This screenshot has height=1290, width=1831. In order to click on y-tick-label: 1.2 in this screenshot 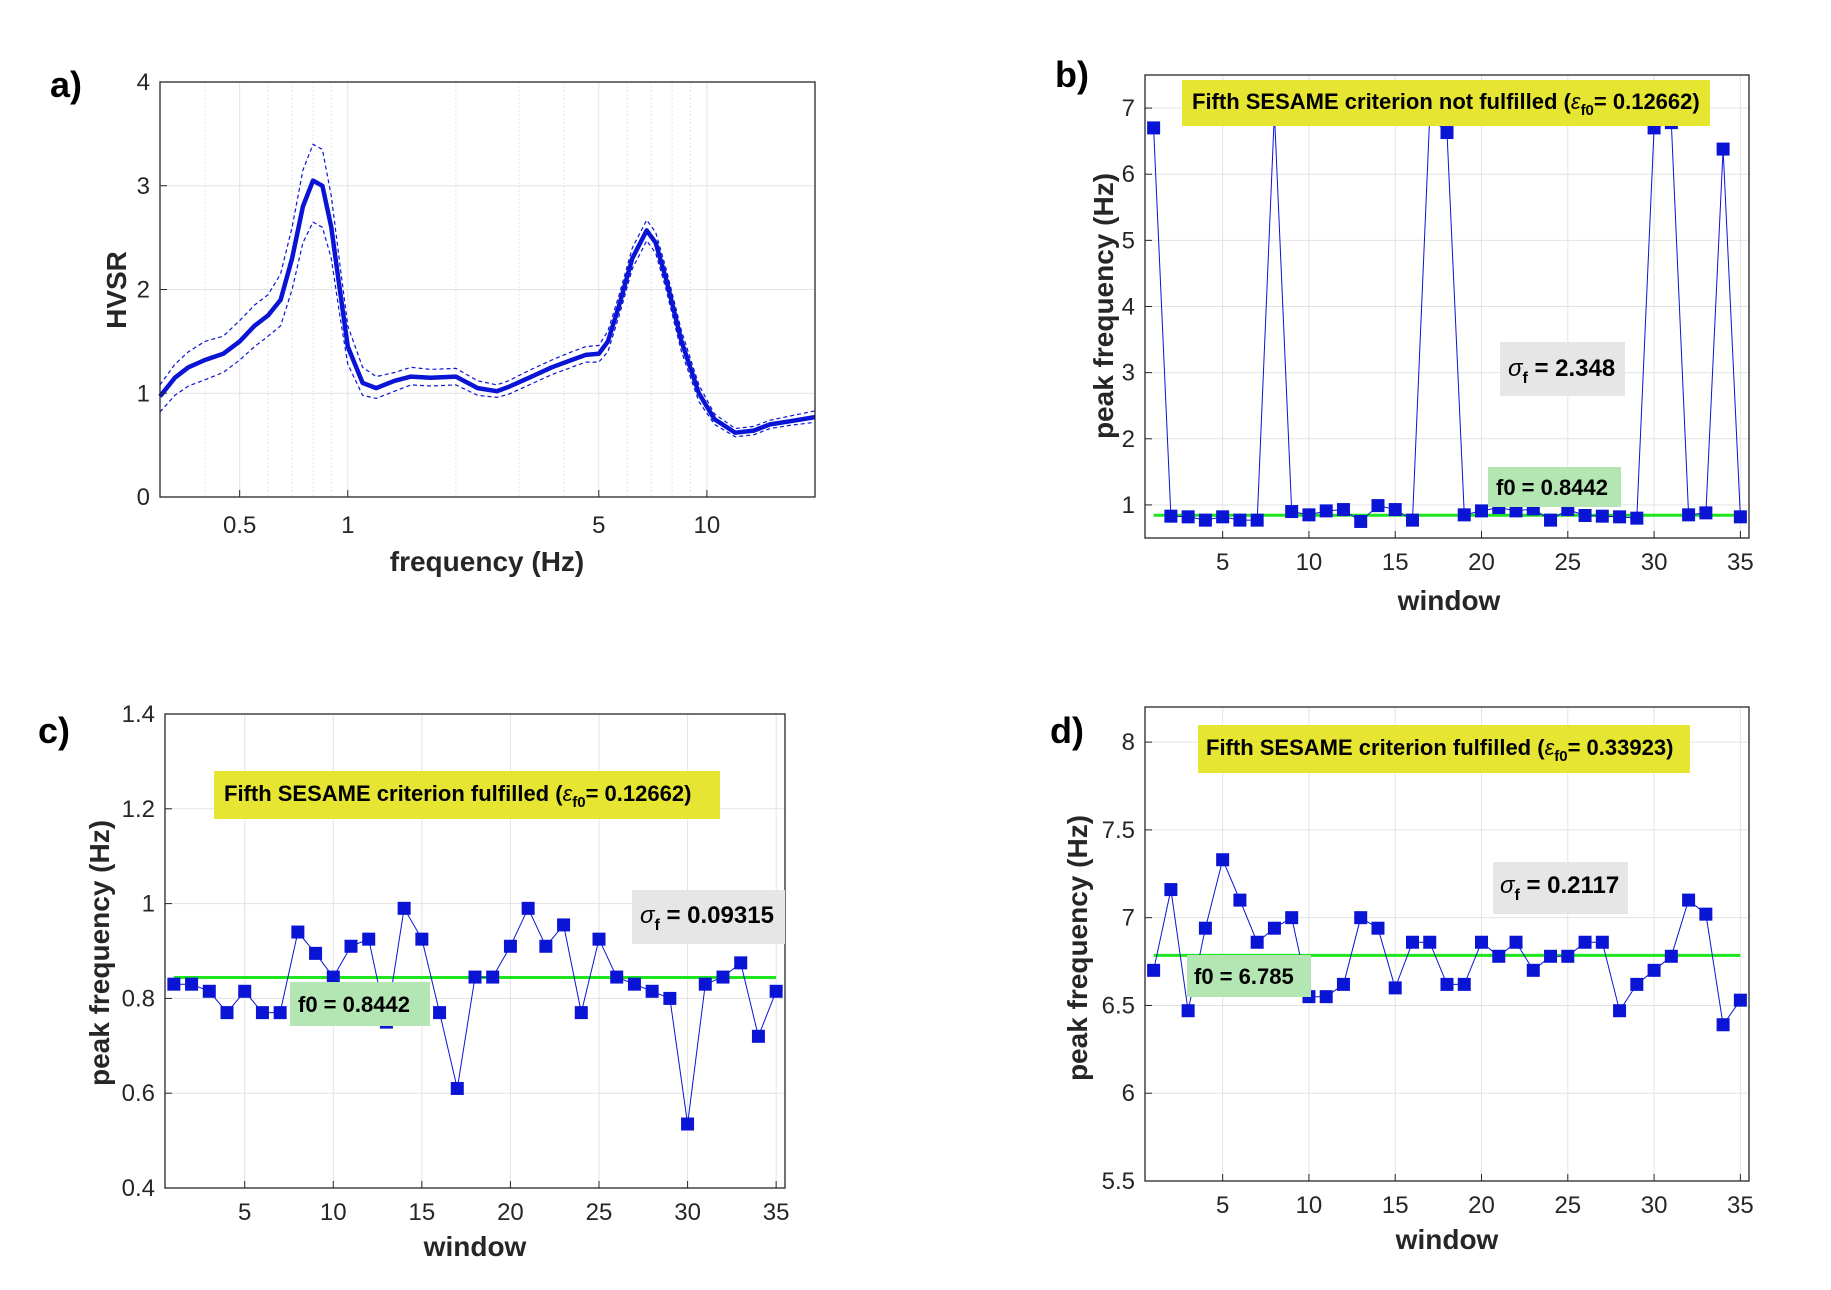, I will do `click(138, 809)`.